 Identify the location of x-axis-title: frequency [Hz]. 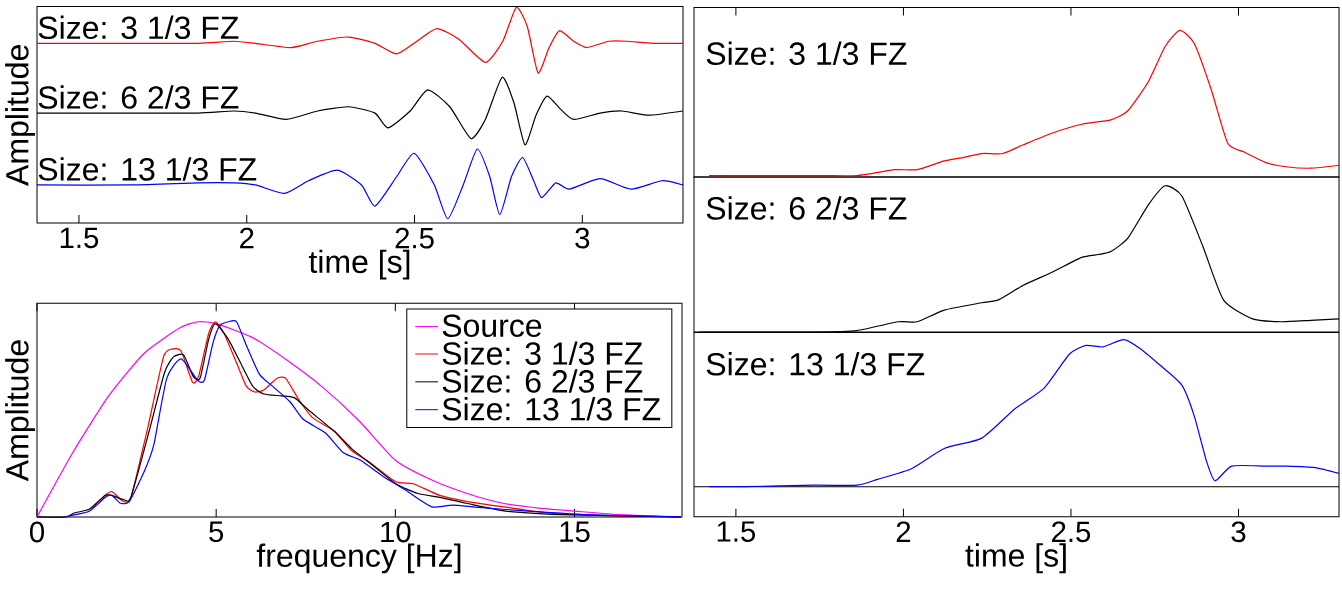
(358, 558).